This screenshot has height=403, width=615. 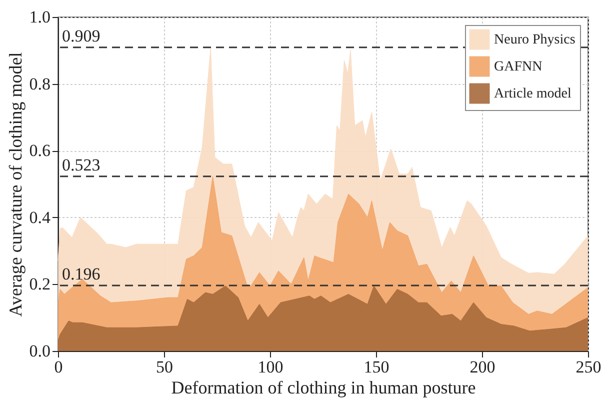 I want to click on y-tick-label: 0.2, so click(x=39, y=284).